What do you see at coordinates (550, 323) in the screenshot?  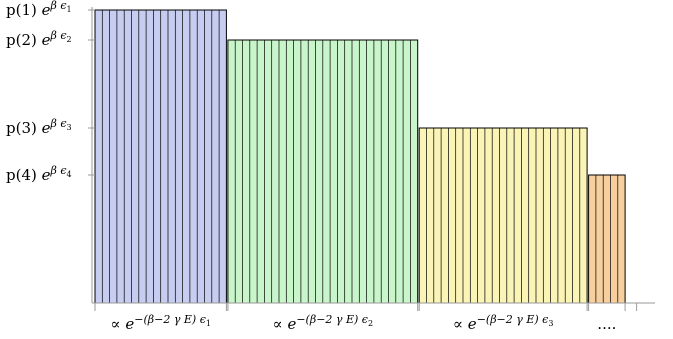 I see `x-label-3-subscript: 3` at bounding box center [550, 323].